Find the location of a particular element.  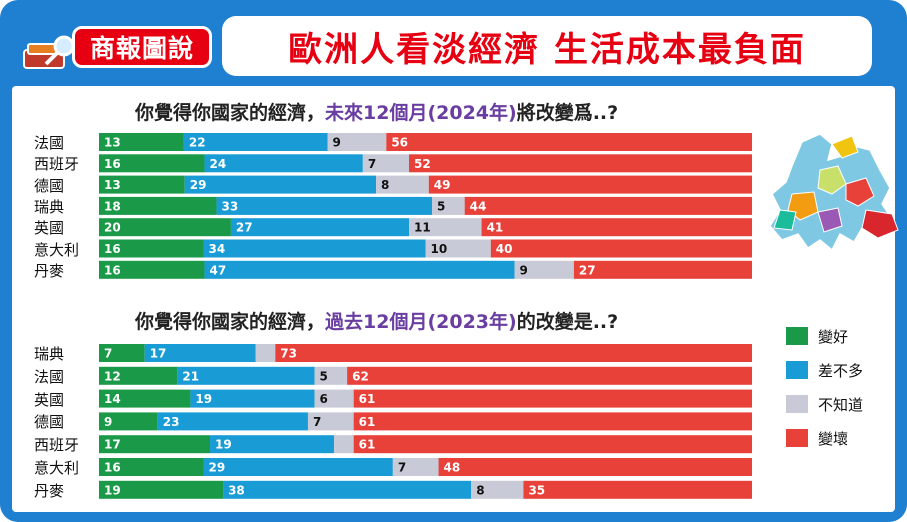

chart-1-value-label-unknown: 8 is located at coordinates (385, 185).